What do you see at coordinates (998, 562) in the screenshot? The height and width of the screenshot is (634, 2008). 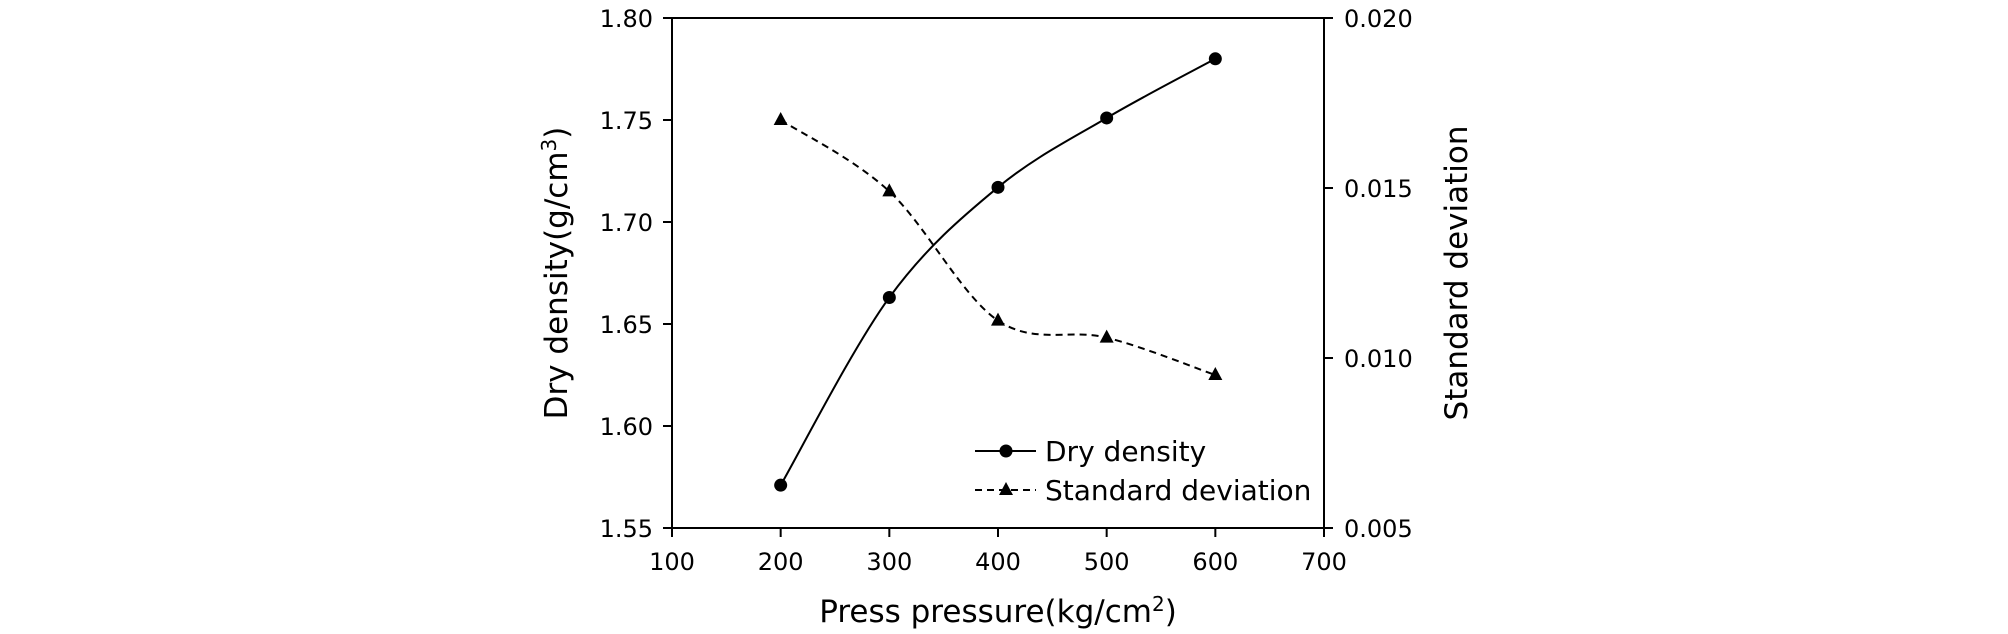 I see `x-tick-label: 400` at bounding box center [998, 562].